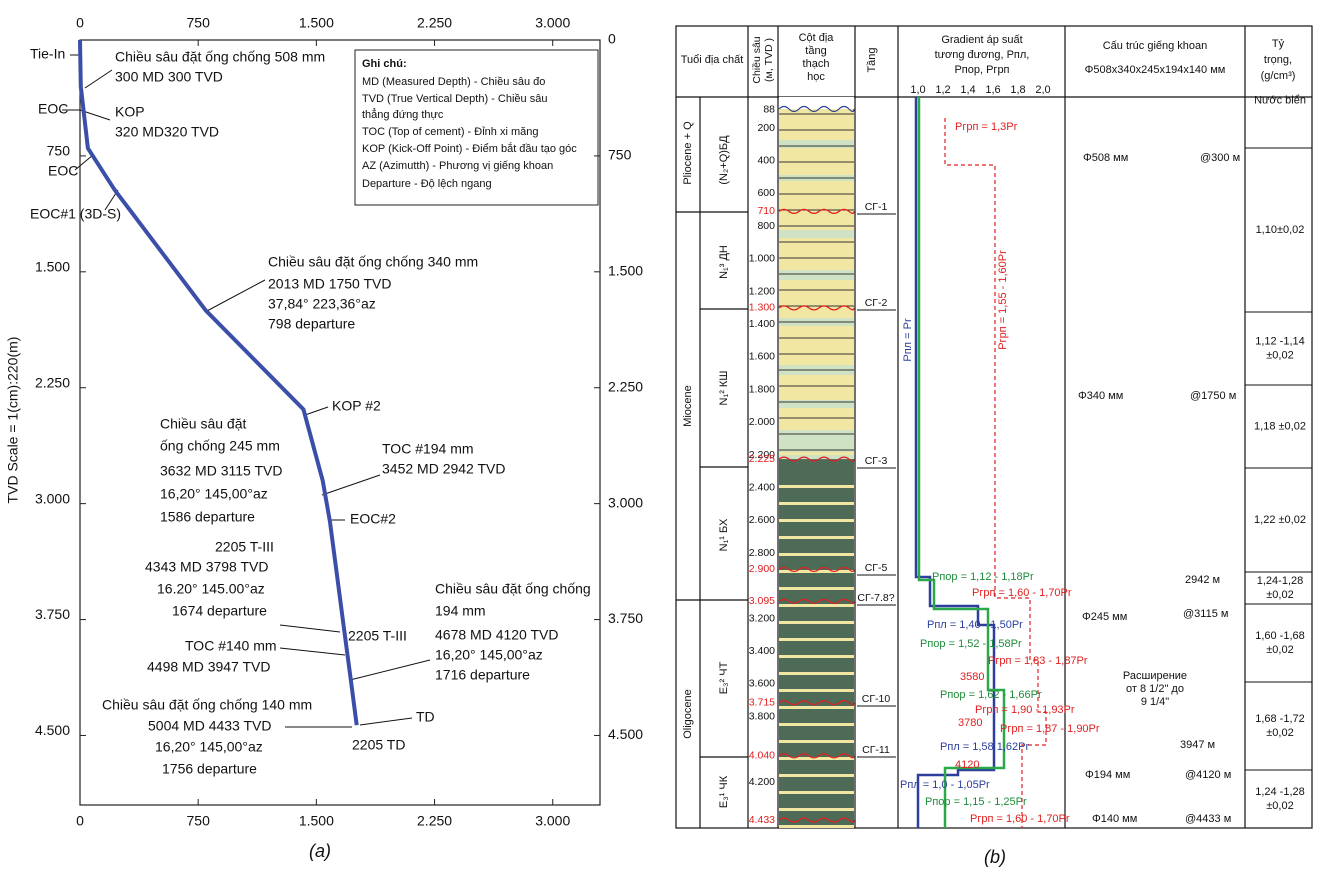  Describe the element at coordinates (1213, 396) in the screenshot. I see `well-label: @1750 м` at that location.